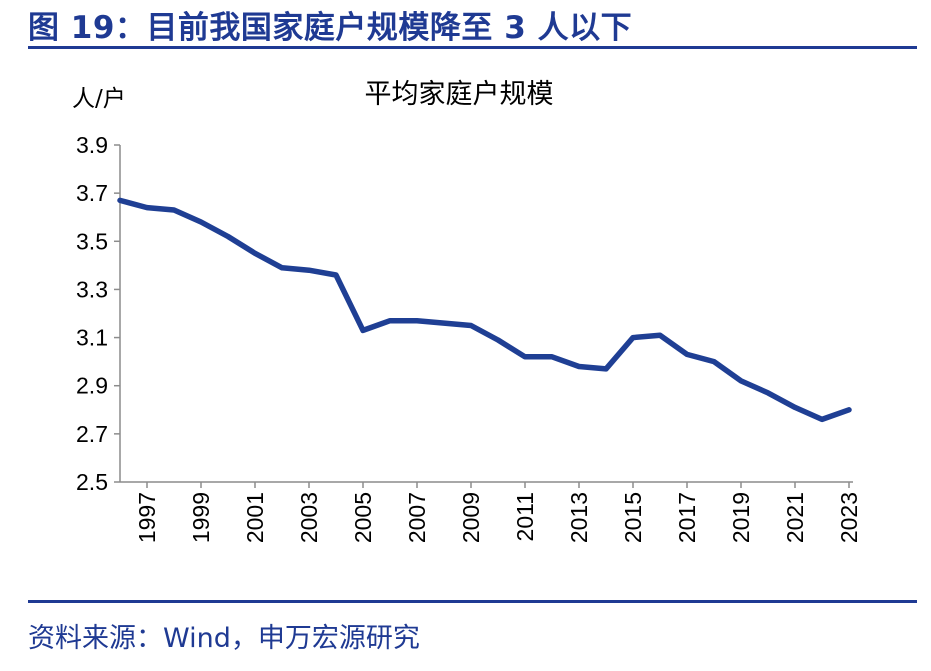 This screenshot has height=671, width=931. I want to click on chart-title: 平均家庭户规模, so click(459, 94).